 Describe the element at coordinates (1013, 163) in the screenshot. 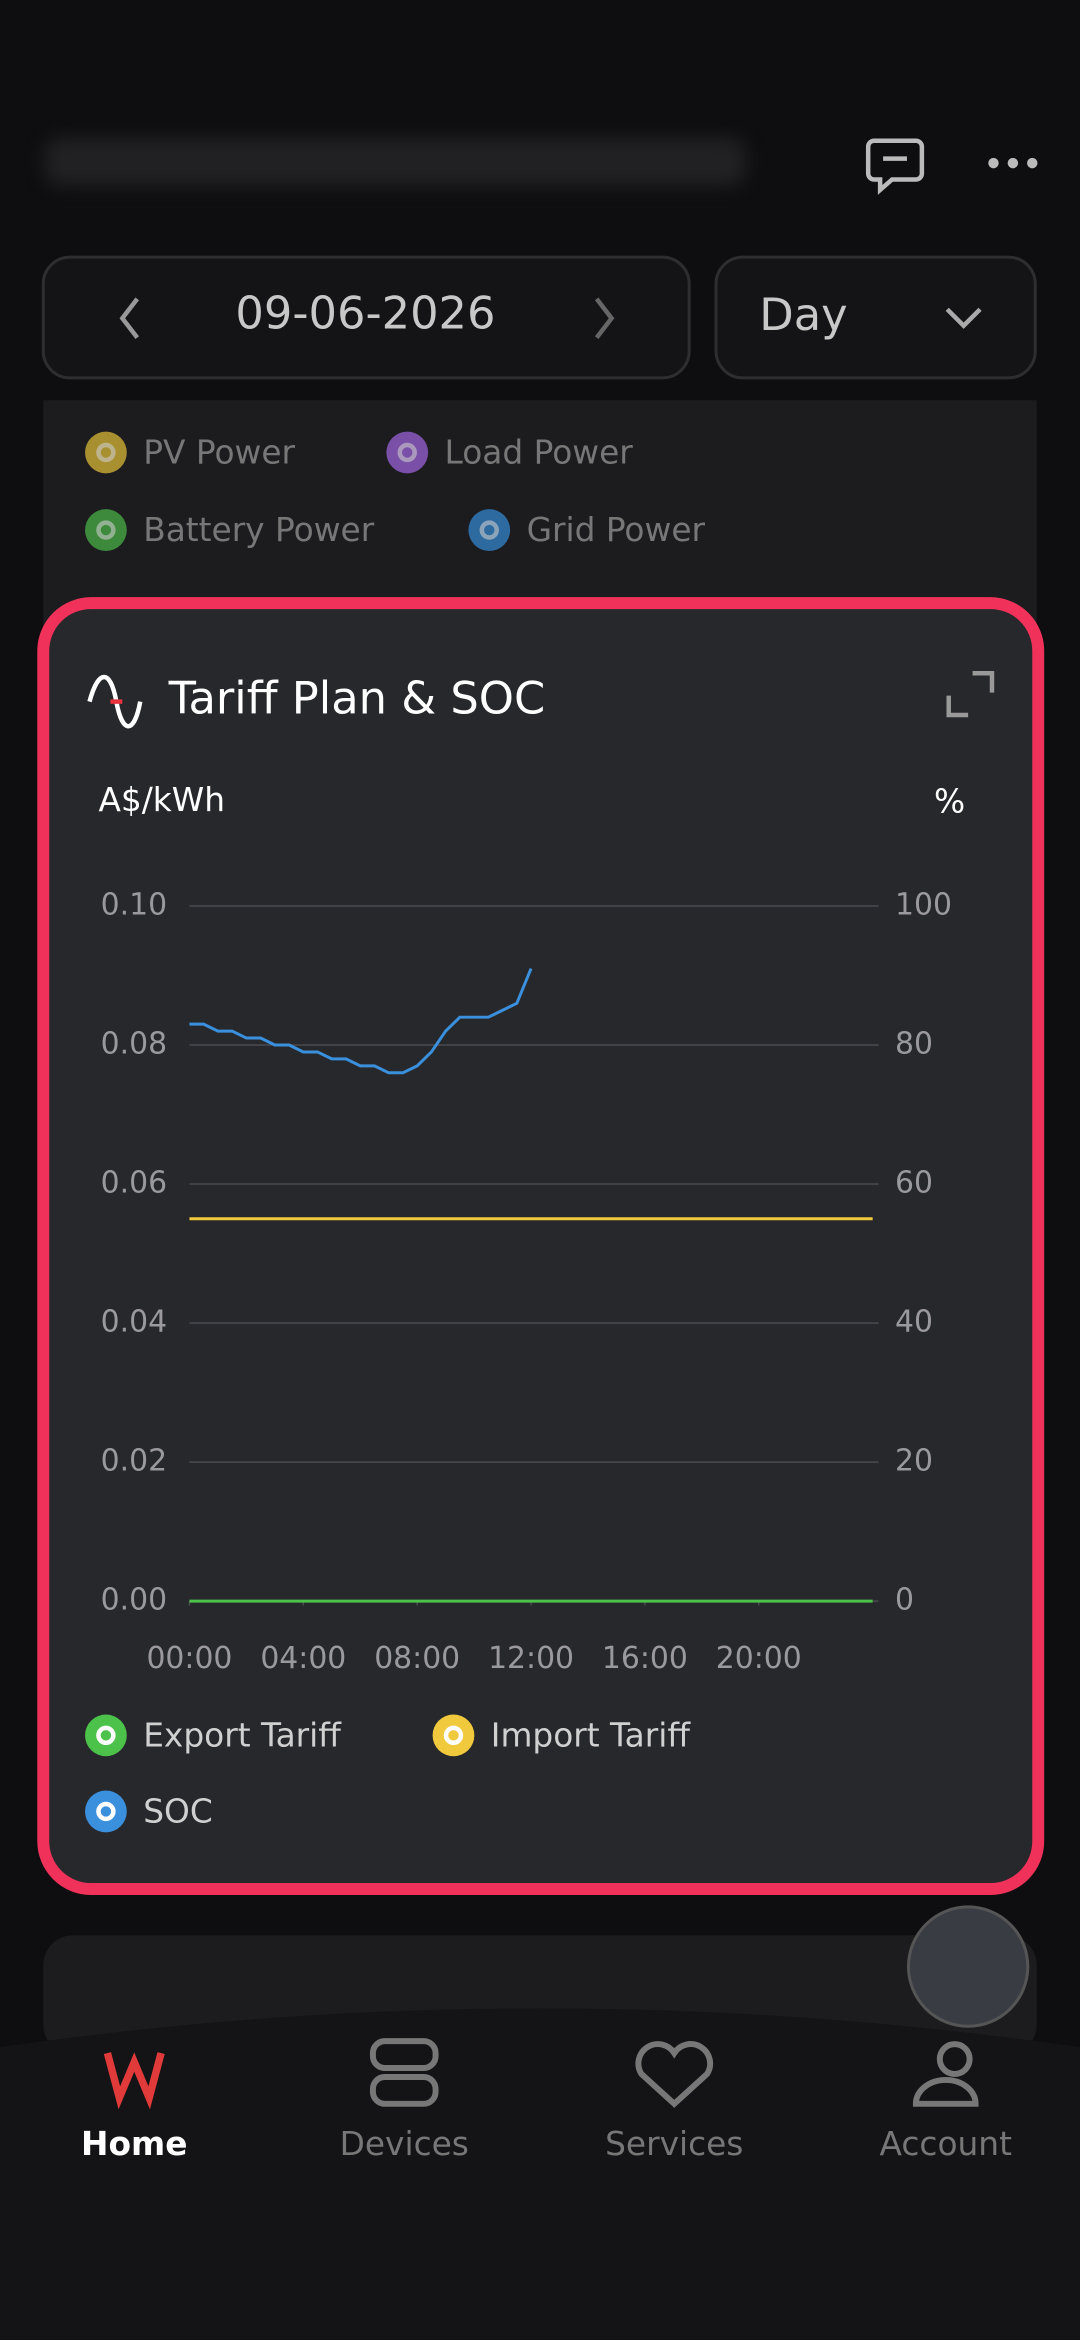

I see `more-button` at that location.